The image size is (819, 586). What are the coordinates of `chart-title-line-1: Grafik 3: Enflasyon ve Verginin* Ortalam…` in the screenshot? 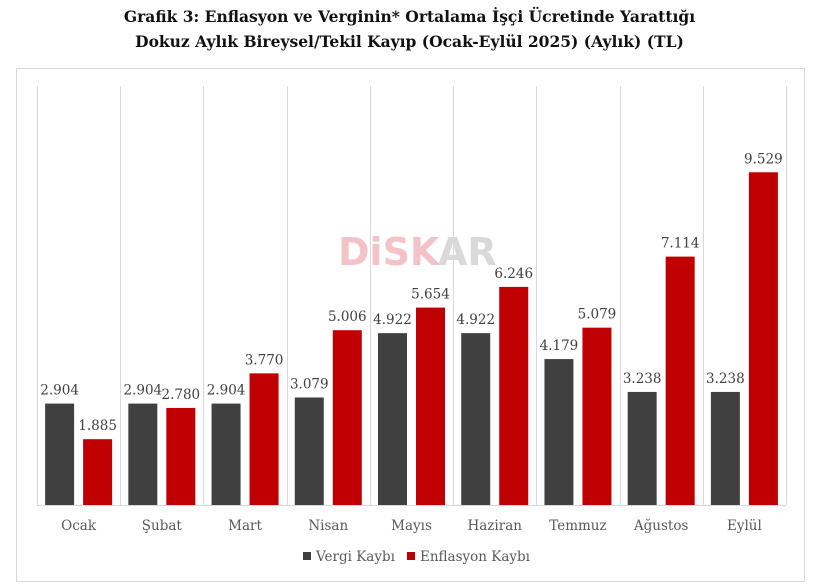 It's located at (409, 16).